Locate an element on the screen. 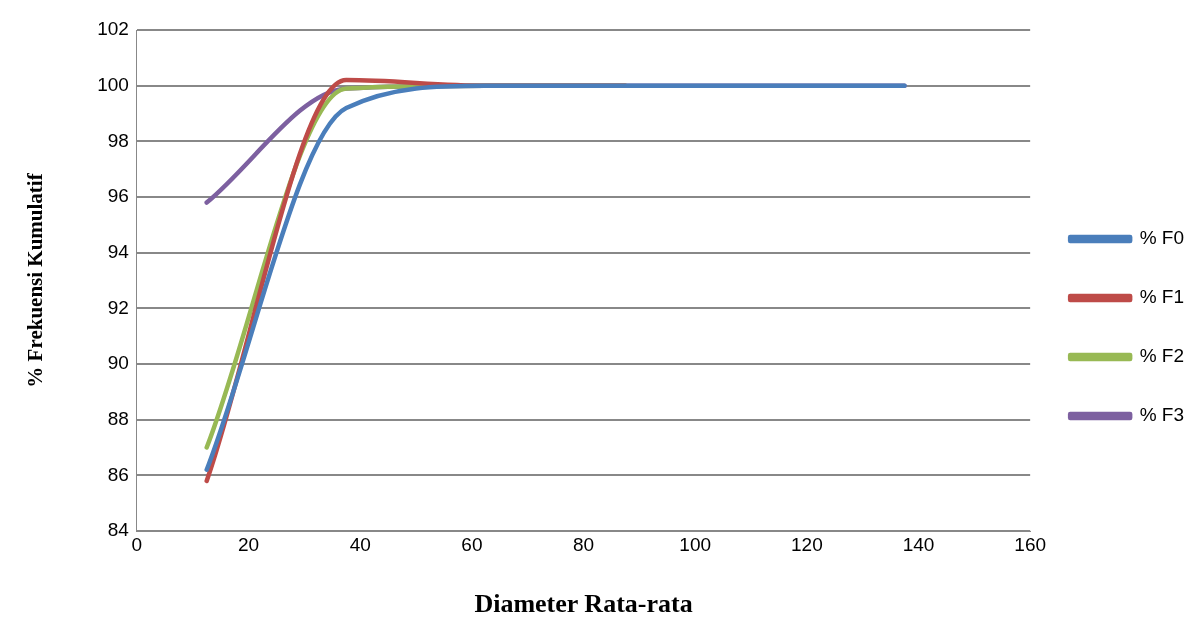 The height and width of the screenshot is (635, 1204). x-tick-label: 80 is located at coordinates (583, 544).